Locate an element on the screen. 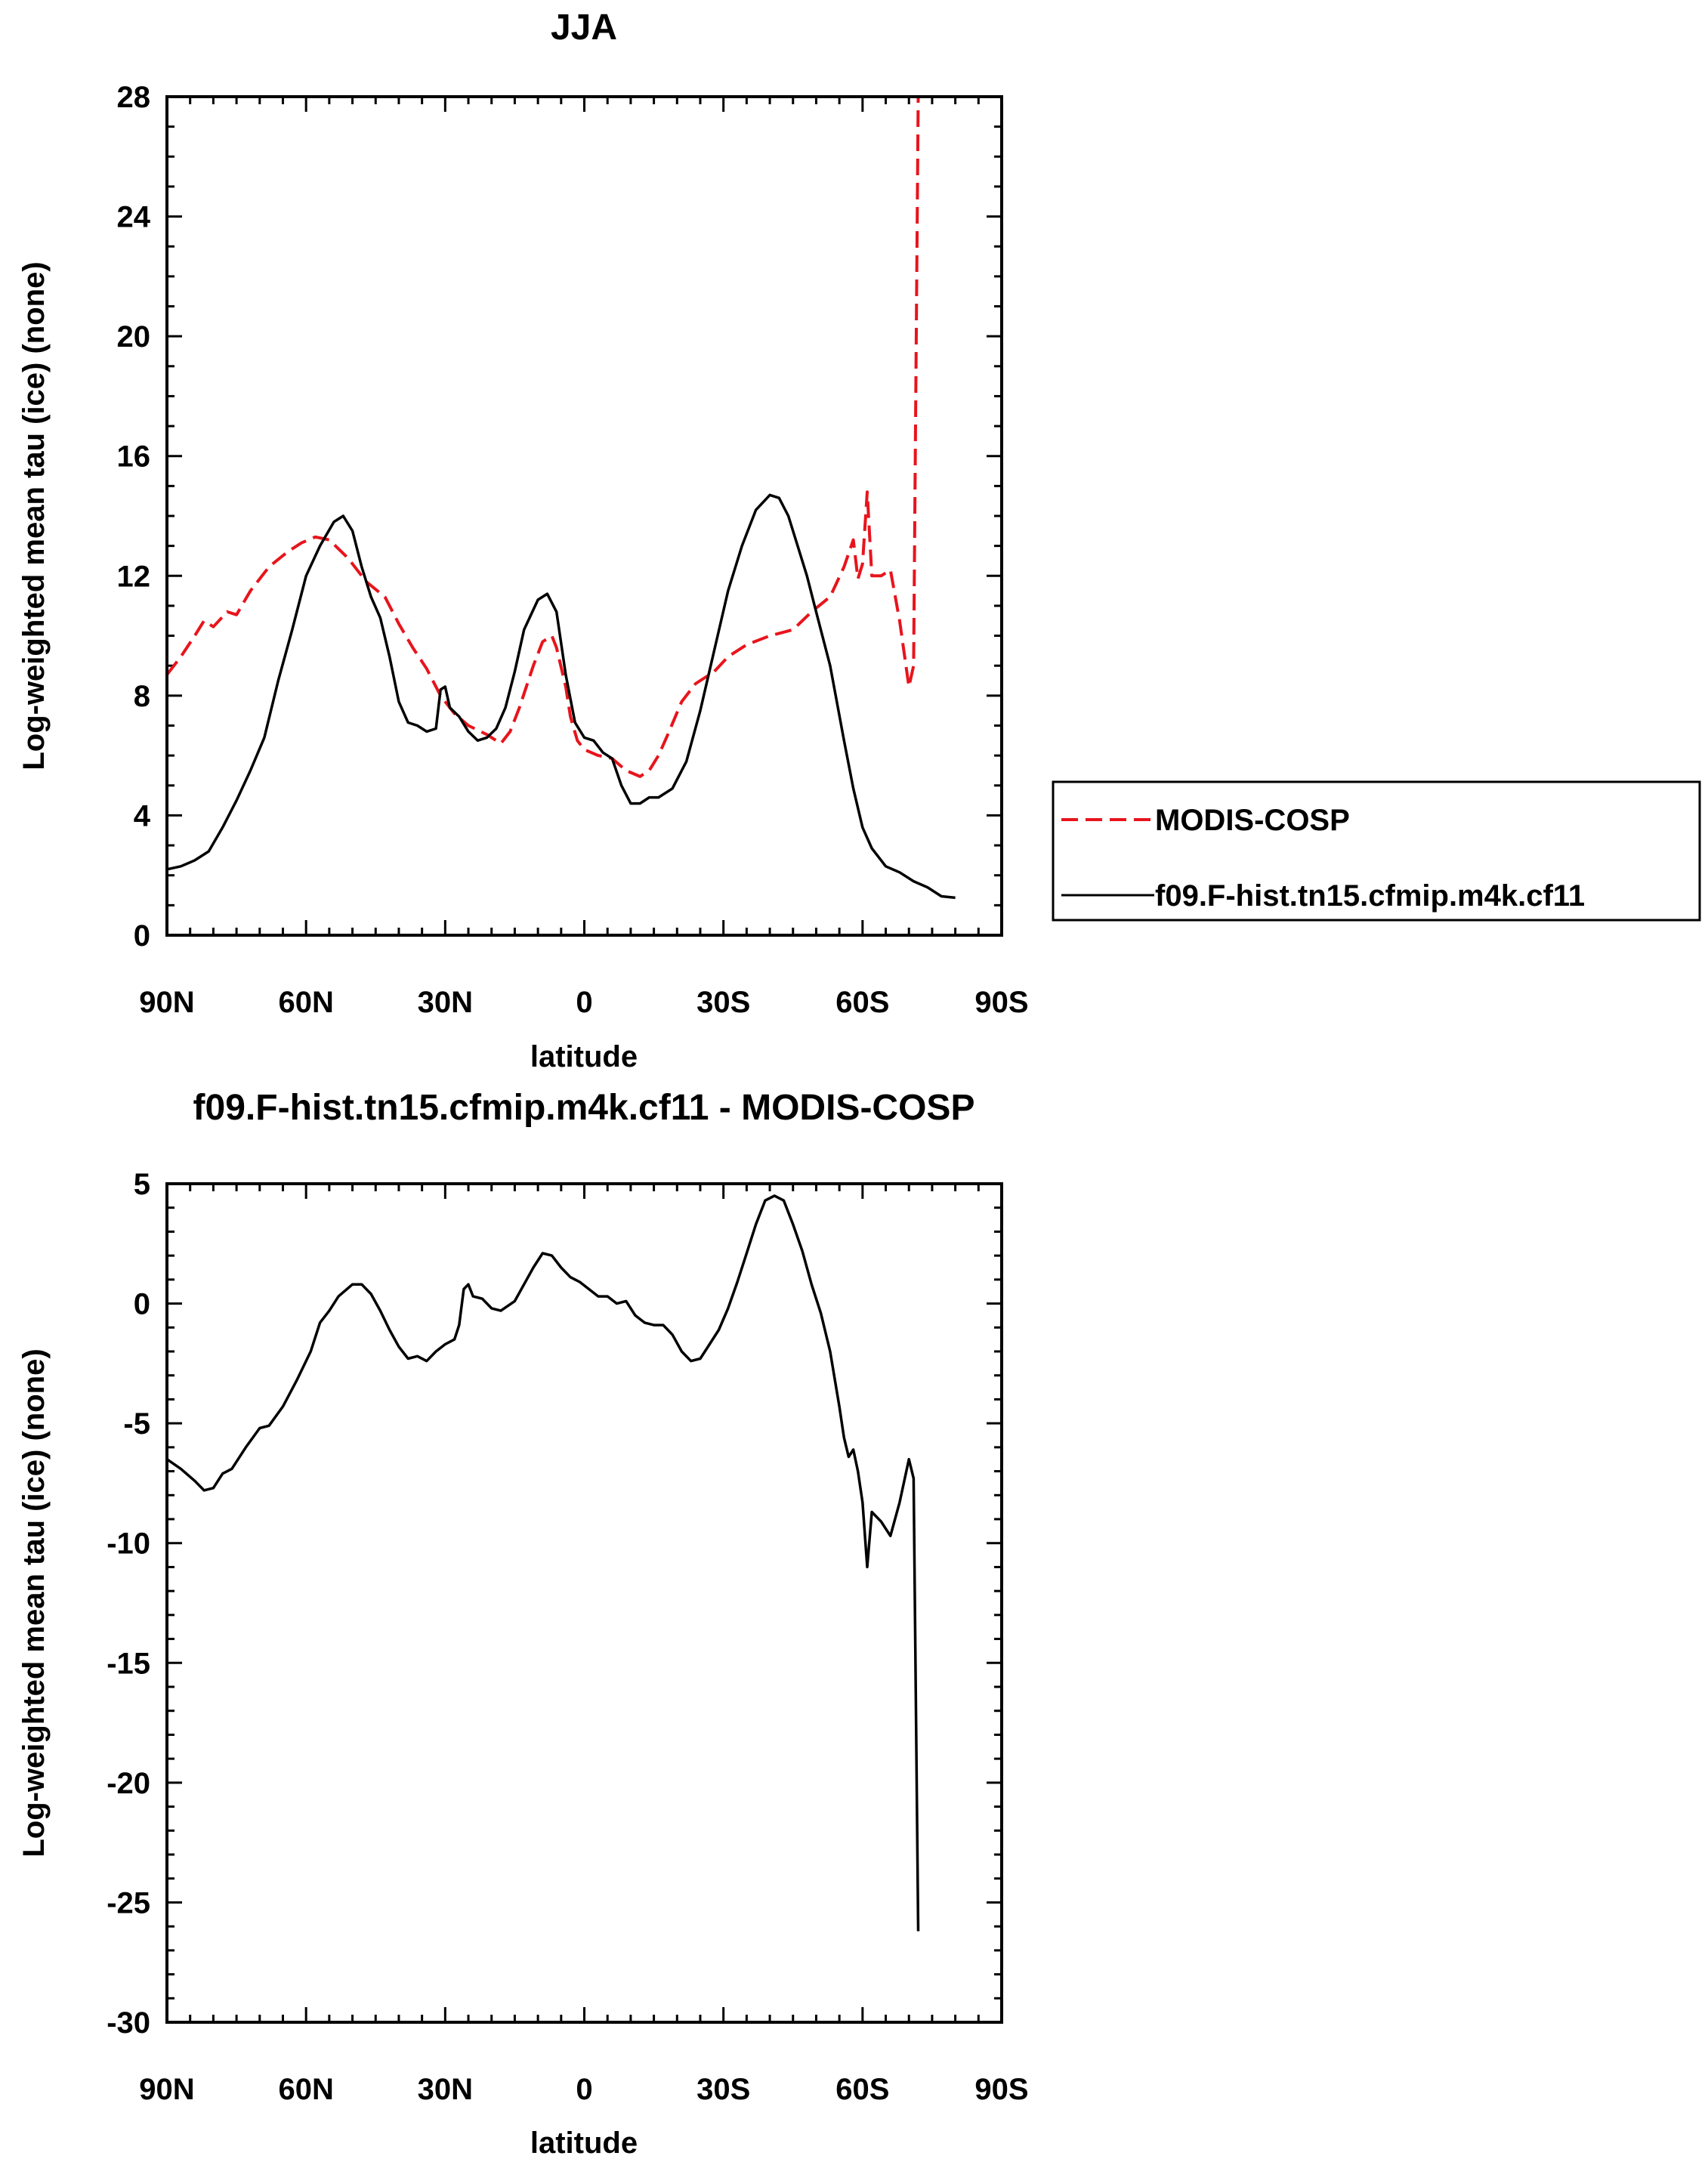 Image resolution: width=1708 pixels, height=2162 pixels. y-tick-label: -5 is located at coordinates (136, 1424).